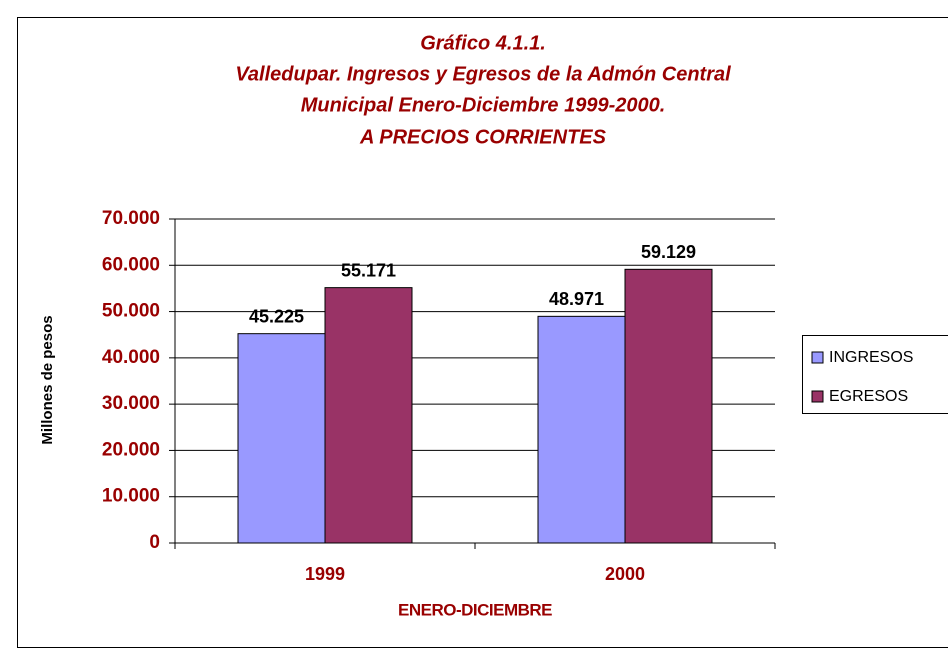 This screenshot has height=651, width=948. I want to click on y-tick-label: 10.000, so click(131, 496).